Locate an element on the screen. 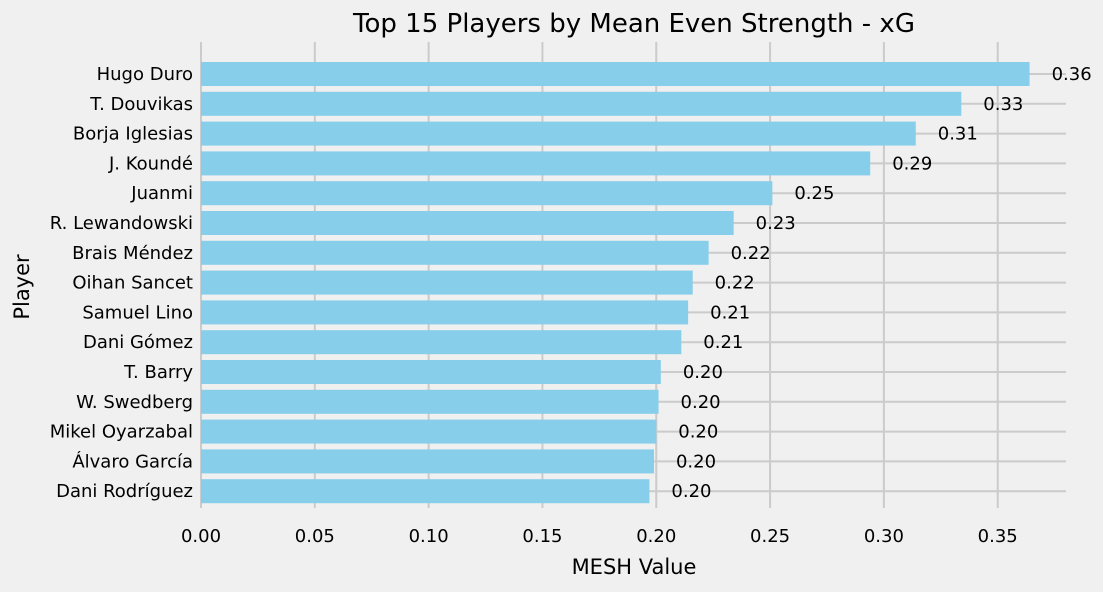 This screenshot has height=592, width=1103. y-tick-label: R. Lewandowski is located at coordinates (121, 223).